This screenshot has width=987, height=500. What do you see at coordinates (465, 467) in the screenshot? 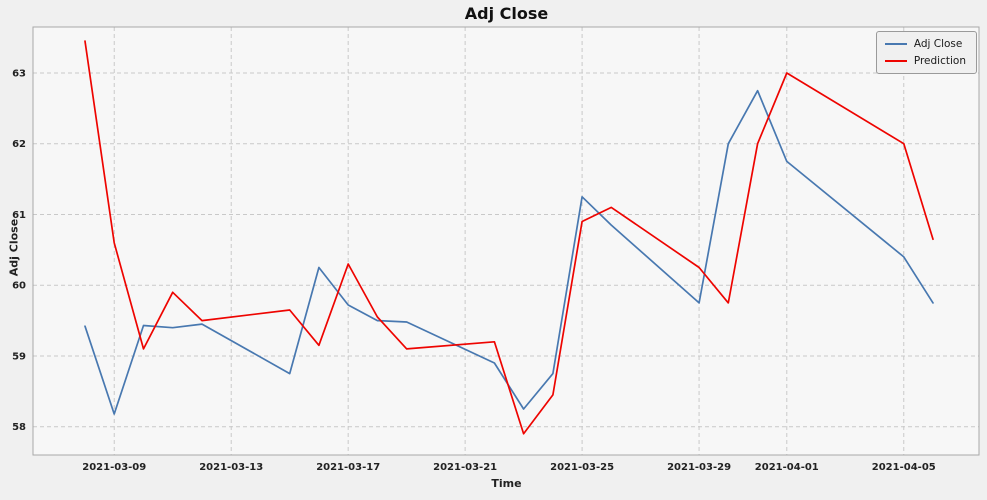
I see `svg-text: 2021-03-21` at bounding box center [465, 467].